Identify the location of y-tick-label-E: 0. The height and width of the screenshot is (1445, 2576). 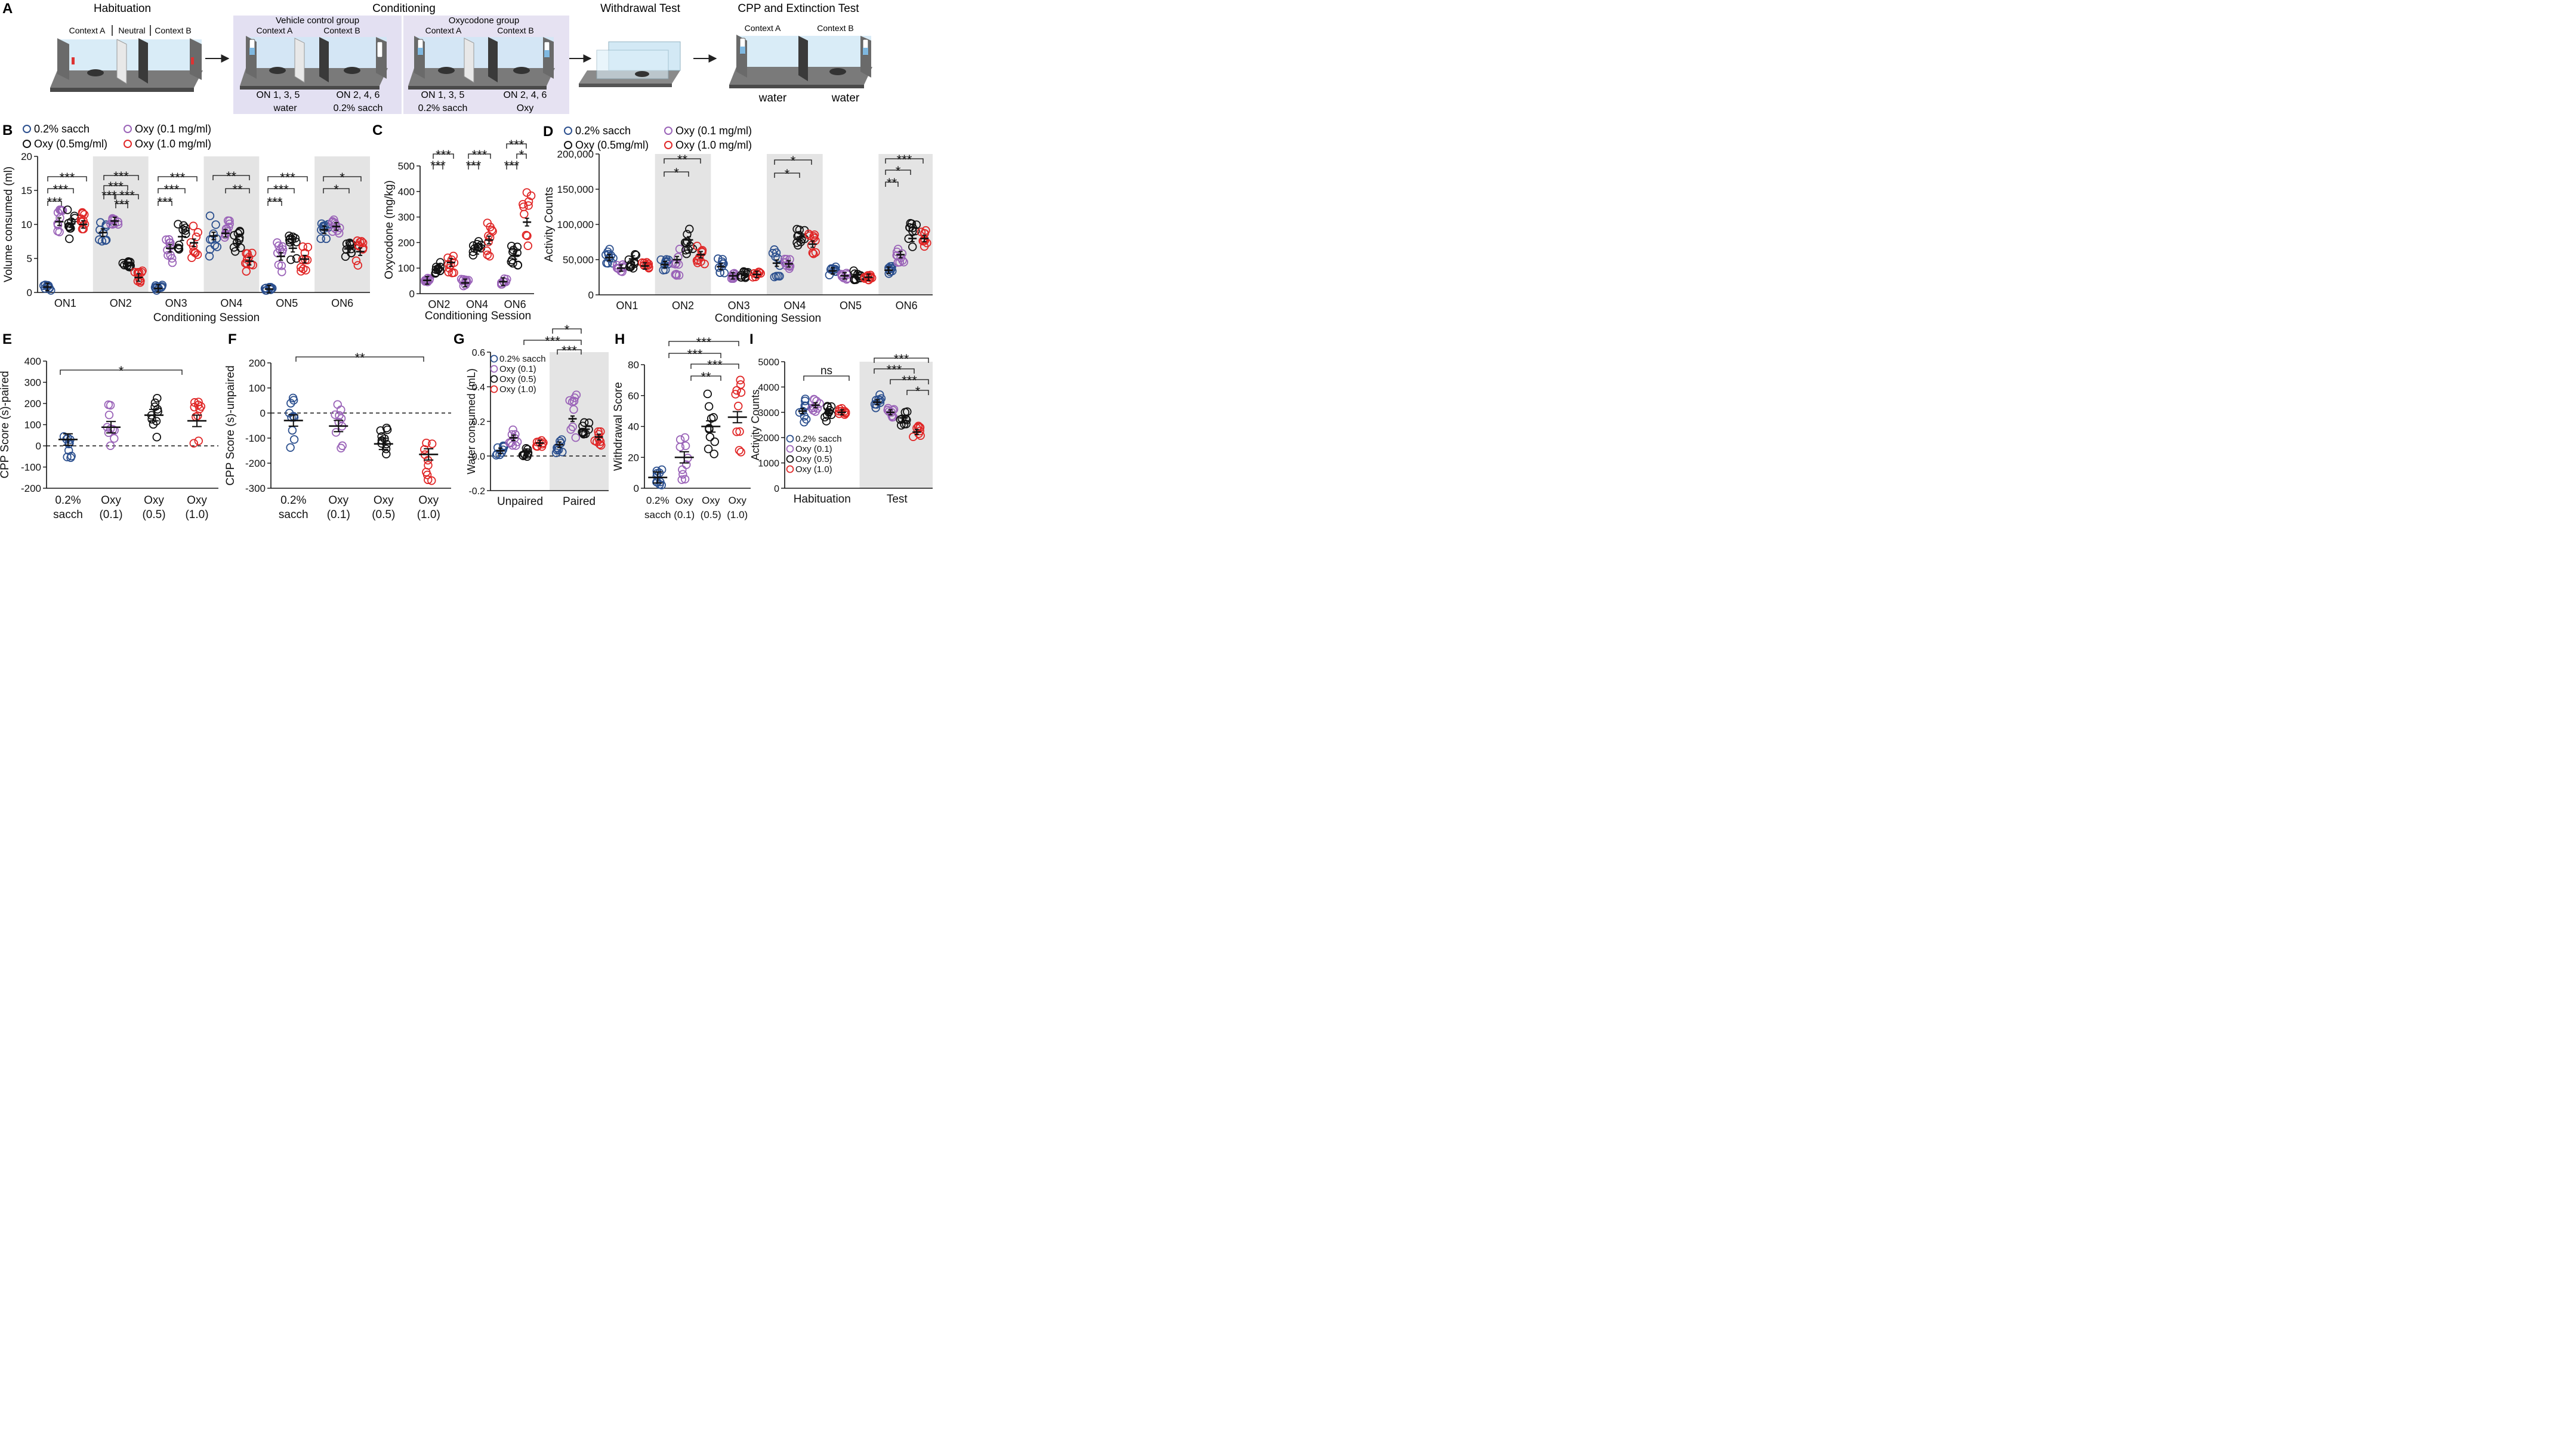
(39, 446).